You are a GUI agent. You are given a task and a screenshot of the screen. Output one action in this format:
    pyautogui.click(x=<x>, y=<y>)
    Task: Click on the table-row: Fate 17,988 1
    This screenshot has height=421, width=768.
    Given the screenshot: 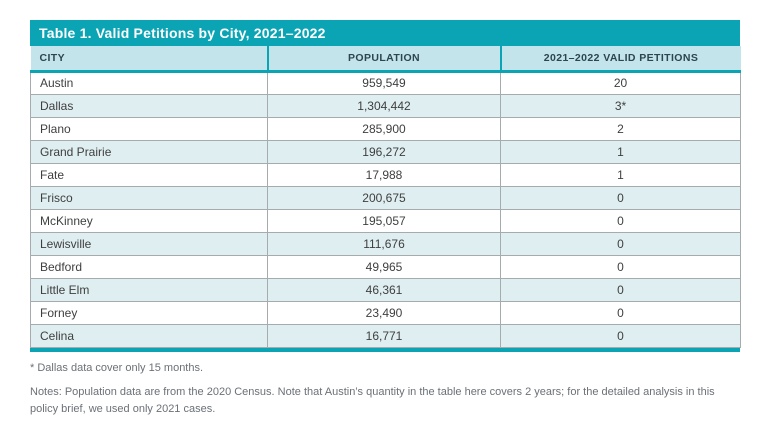 What is the action you would take?
    pyautogui.click(x=385, y=175)
    